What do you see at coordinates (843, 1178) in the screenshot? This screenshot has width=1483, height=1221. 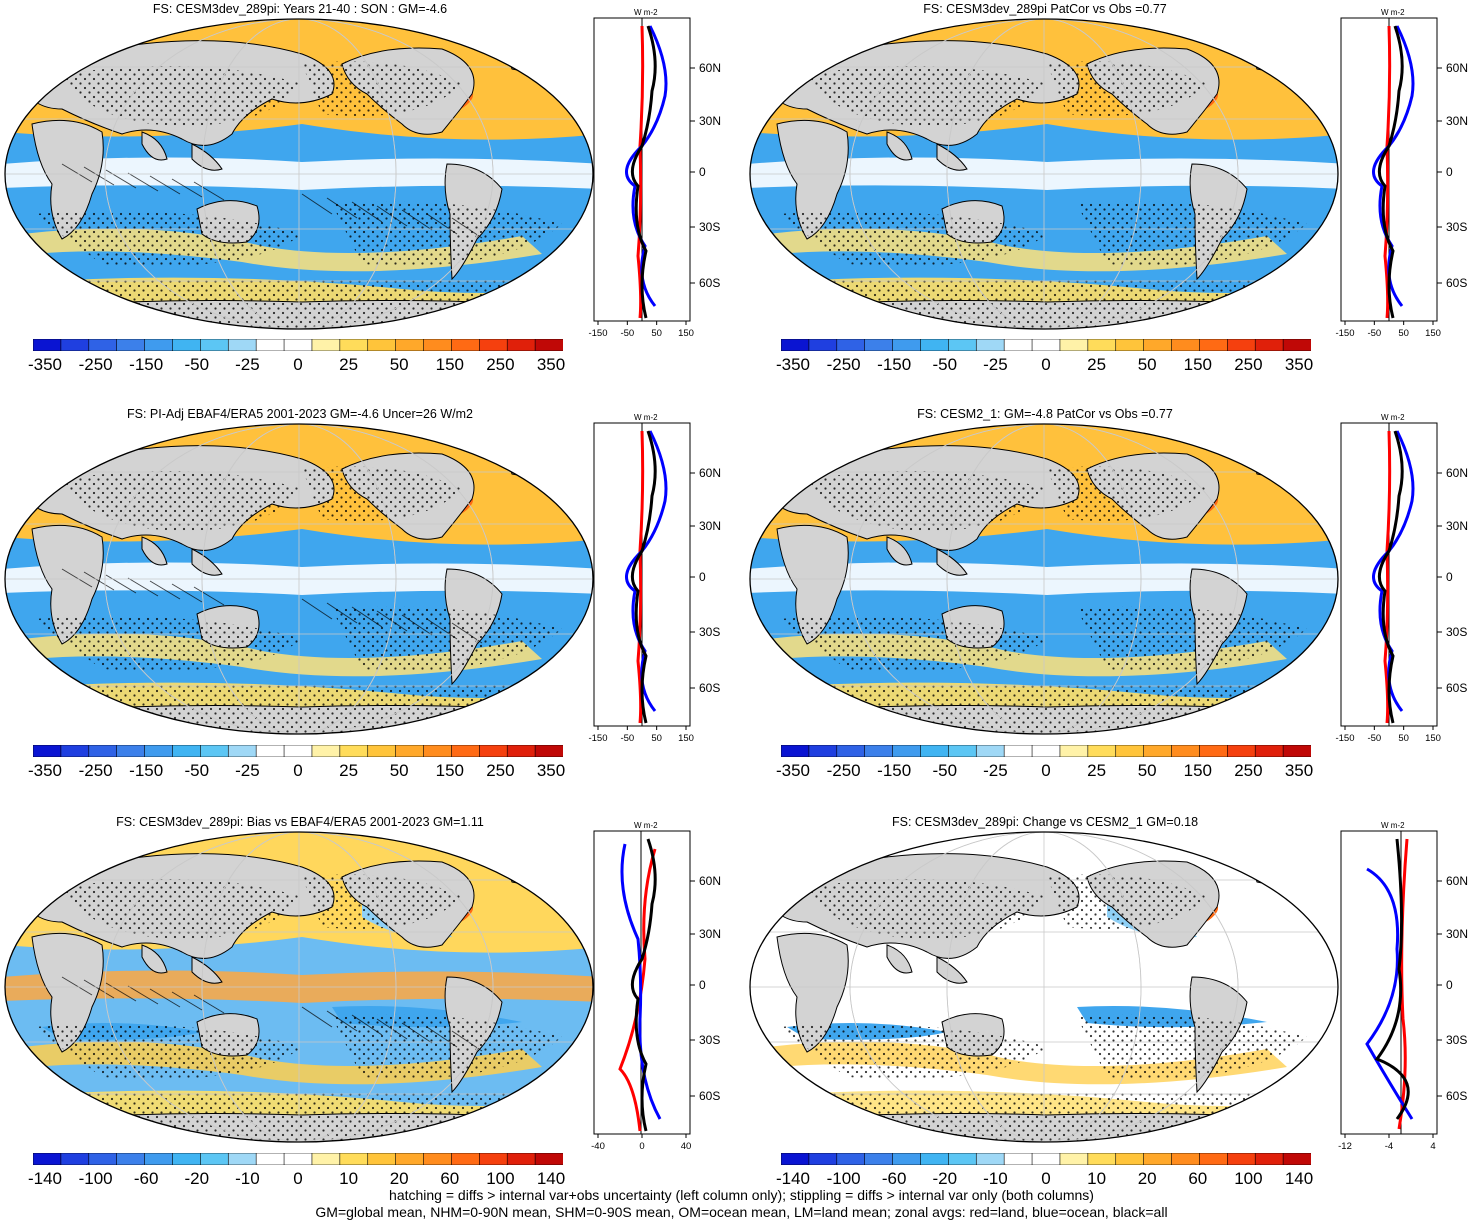 I see `colorbar-label: -100` at bounding box center [843, 1178].